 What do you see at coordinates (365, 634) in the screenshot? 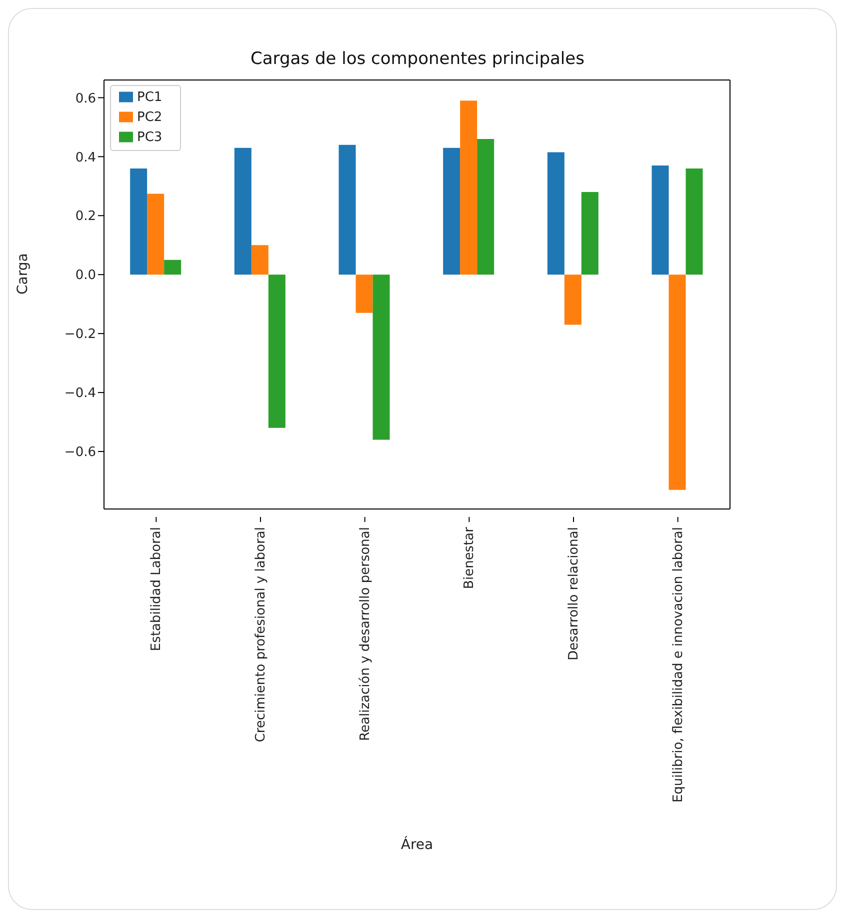
I see `x-tick-label: Realización y desarrollo personal` at bounding box center [365, 634].